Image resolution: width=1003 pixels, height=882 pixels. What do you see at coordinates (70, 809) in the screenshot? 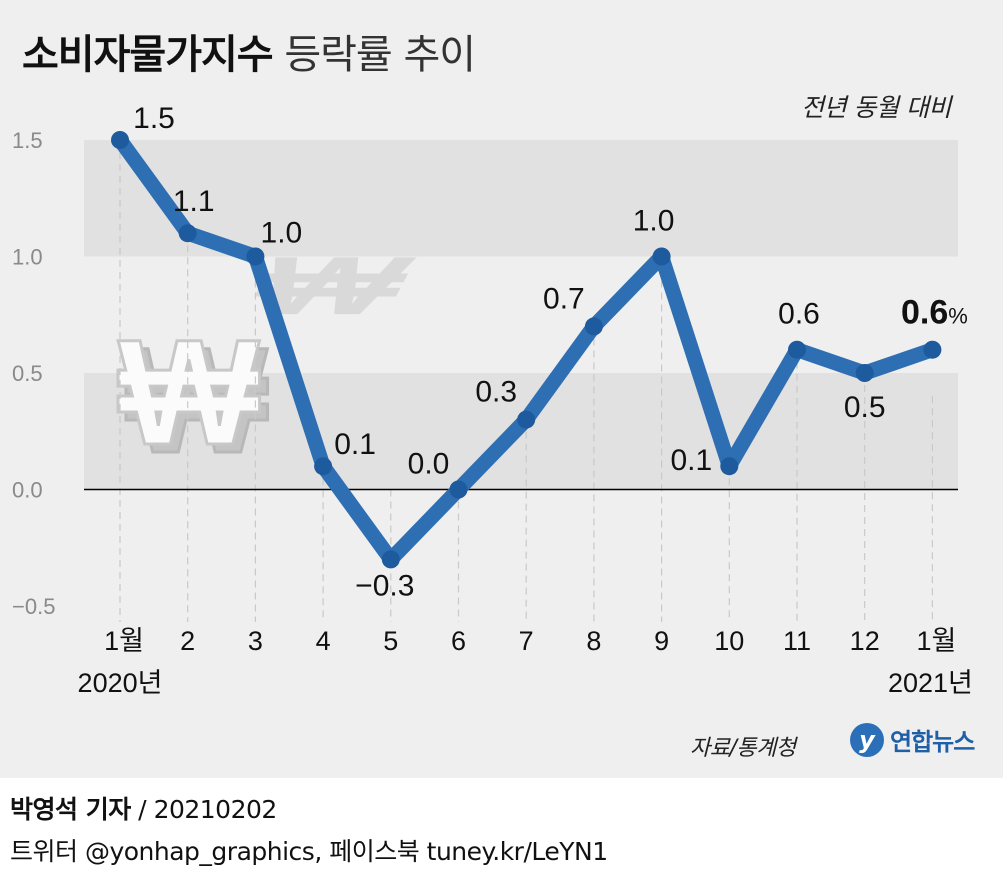
I see `reporter-name: 박영석 기자` at bounding box center [70, 809].